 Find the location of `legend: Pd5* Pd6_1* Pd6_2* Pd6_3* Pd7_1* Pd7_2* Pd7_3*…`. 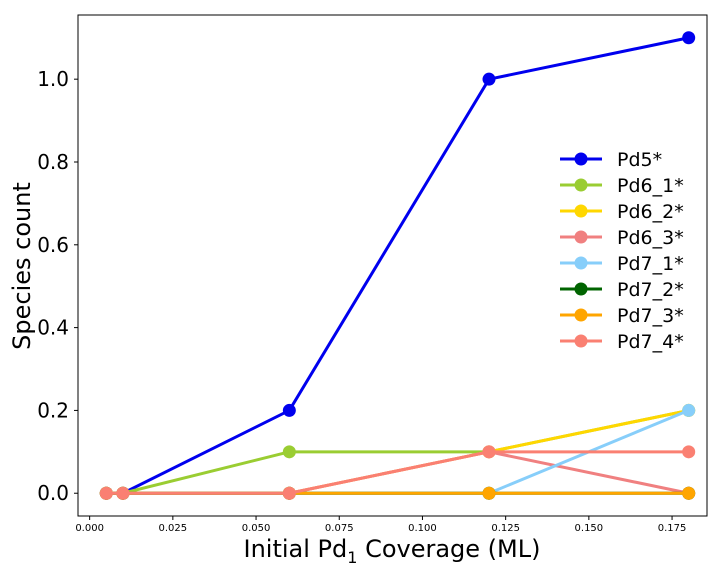

legend: Pd5* Pd6_1* Pd6_2* Pd6_3* Pd7_1* Pd7_2* Pd7_3*… is located at coordinates (622, 251).